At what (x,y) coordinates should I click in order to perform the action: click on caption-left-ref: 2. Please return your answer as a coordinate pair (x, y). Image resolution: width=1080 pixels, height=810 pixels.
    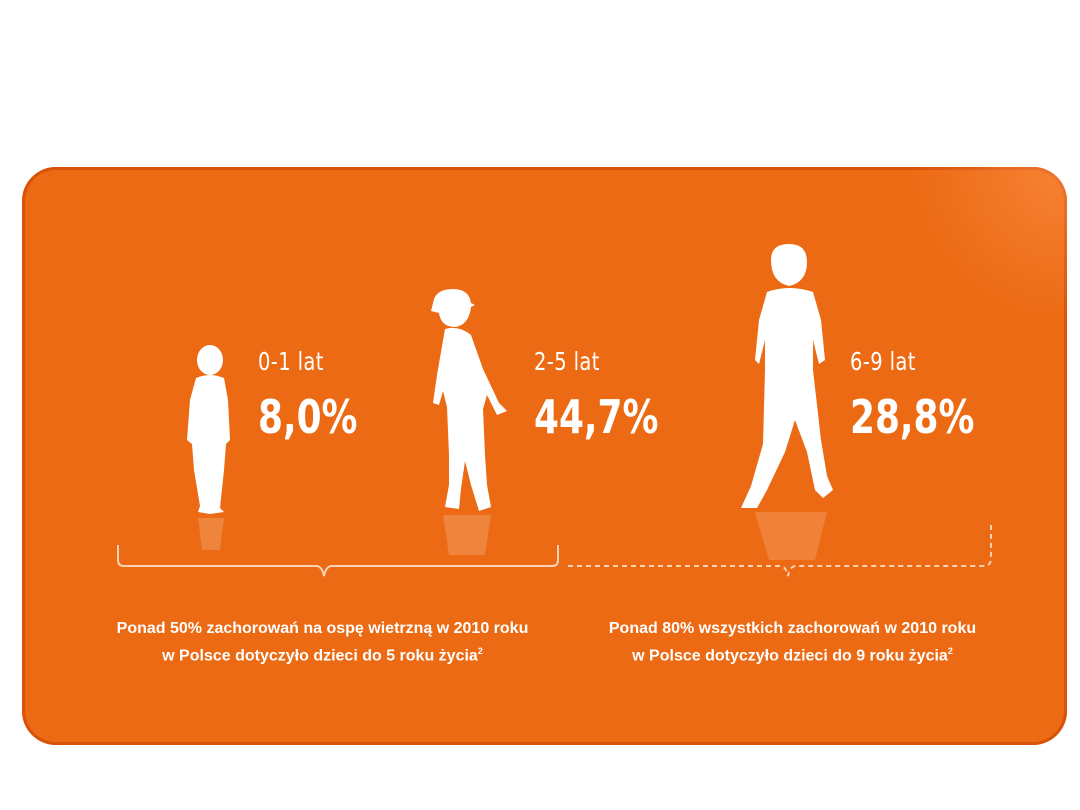
    Looking at the image, I should click on (480, 651).